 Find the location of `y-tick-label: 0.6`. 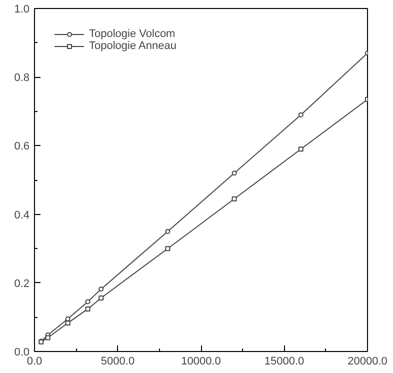

y-tick-label: 0.6 is located at coordinates (22, 146).